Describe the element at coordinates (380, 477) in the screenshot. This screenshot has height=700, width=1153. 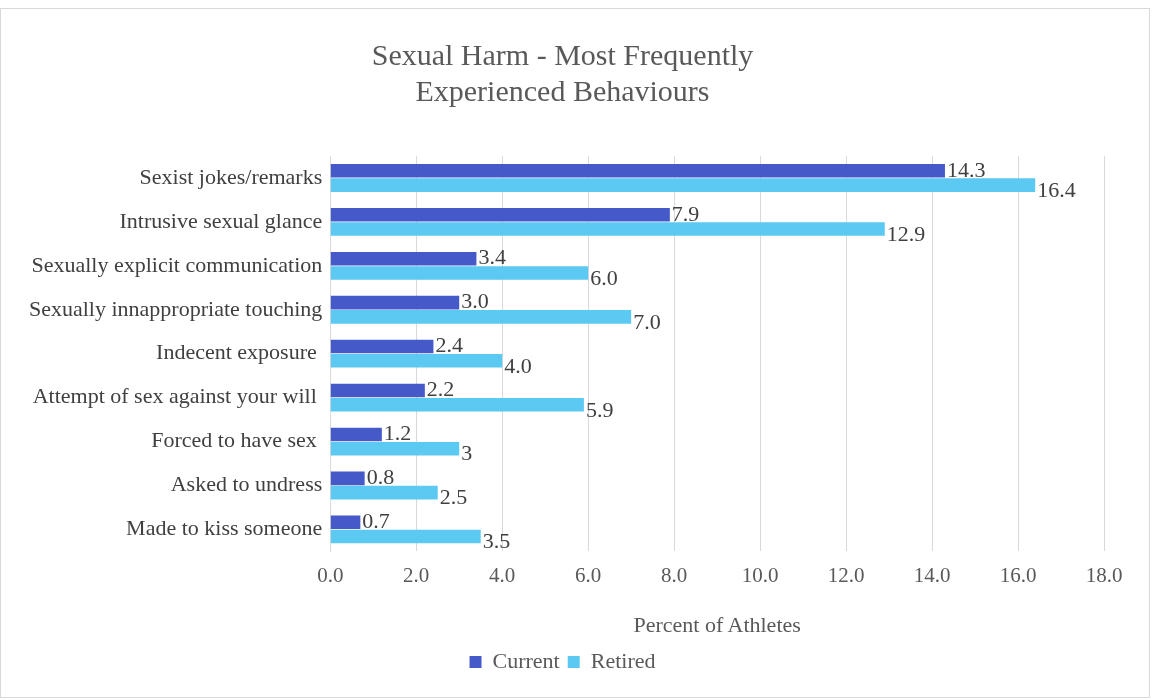
I see `data-label: 0.8` at that location.